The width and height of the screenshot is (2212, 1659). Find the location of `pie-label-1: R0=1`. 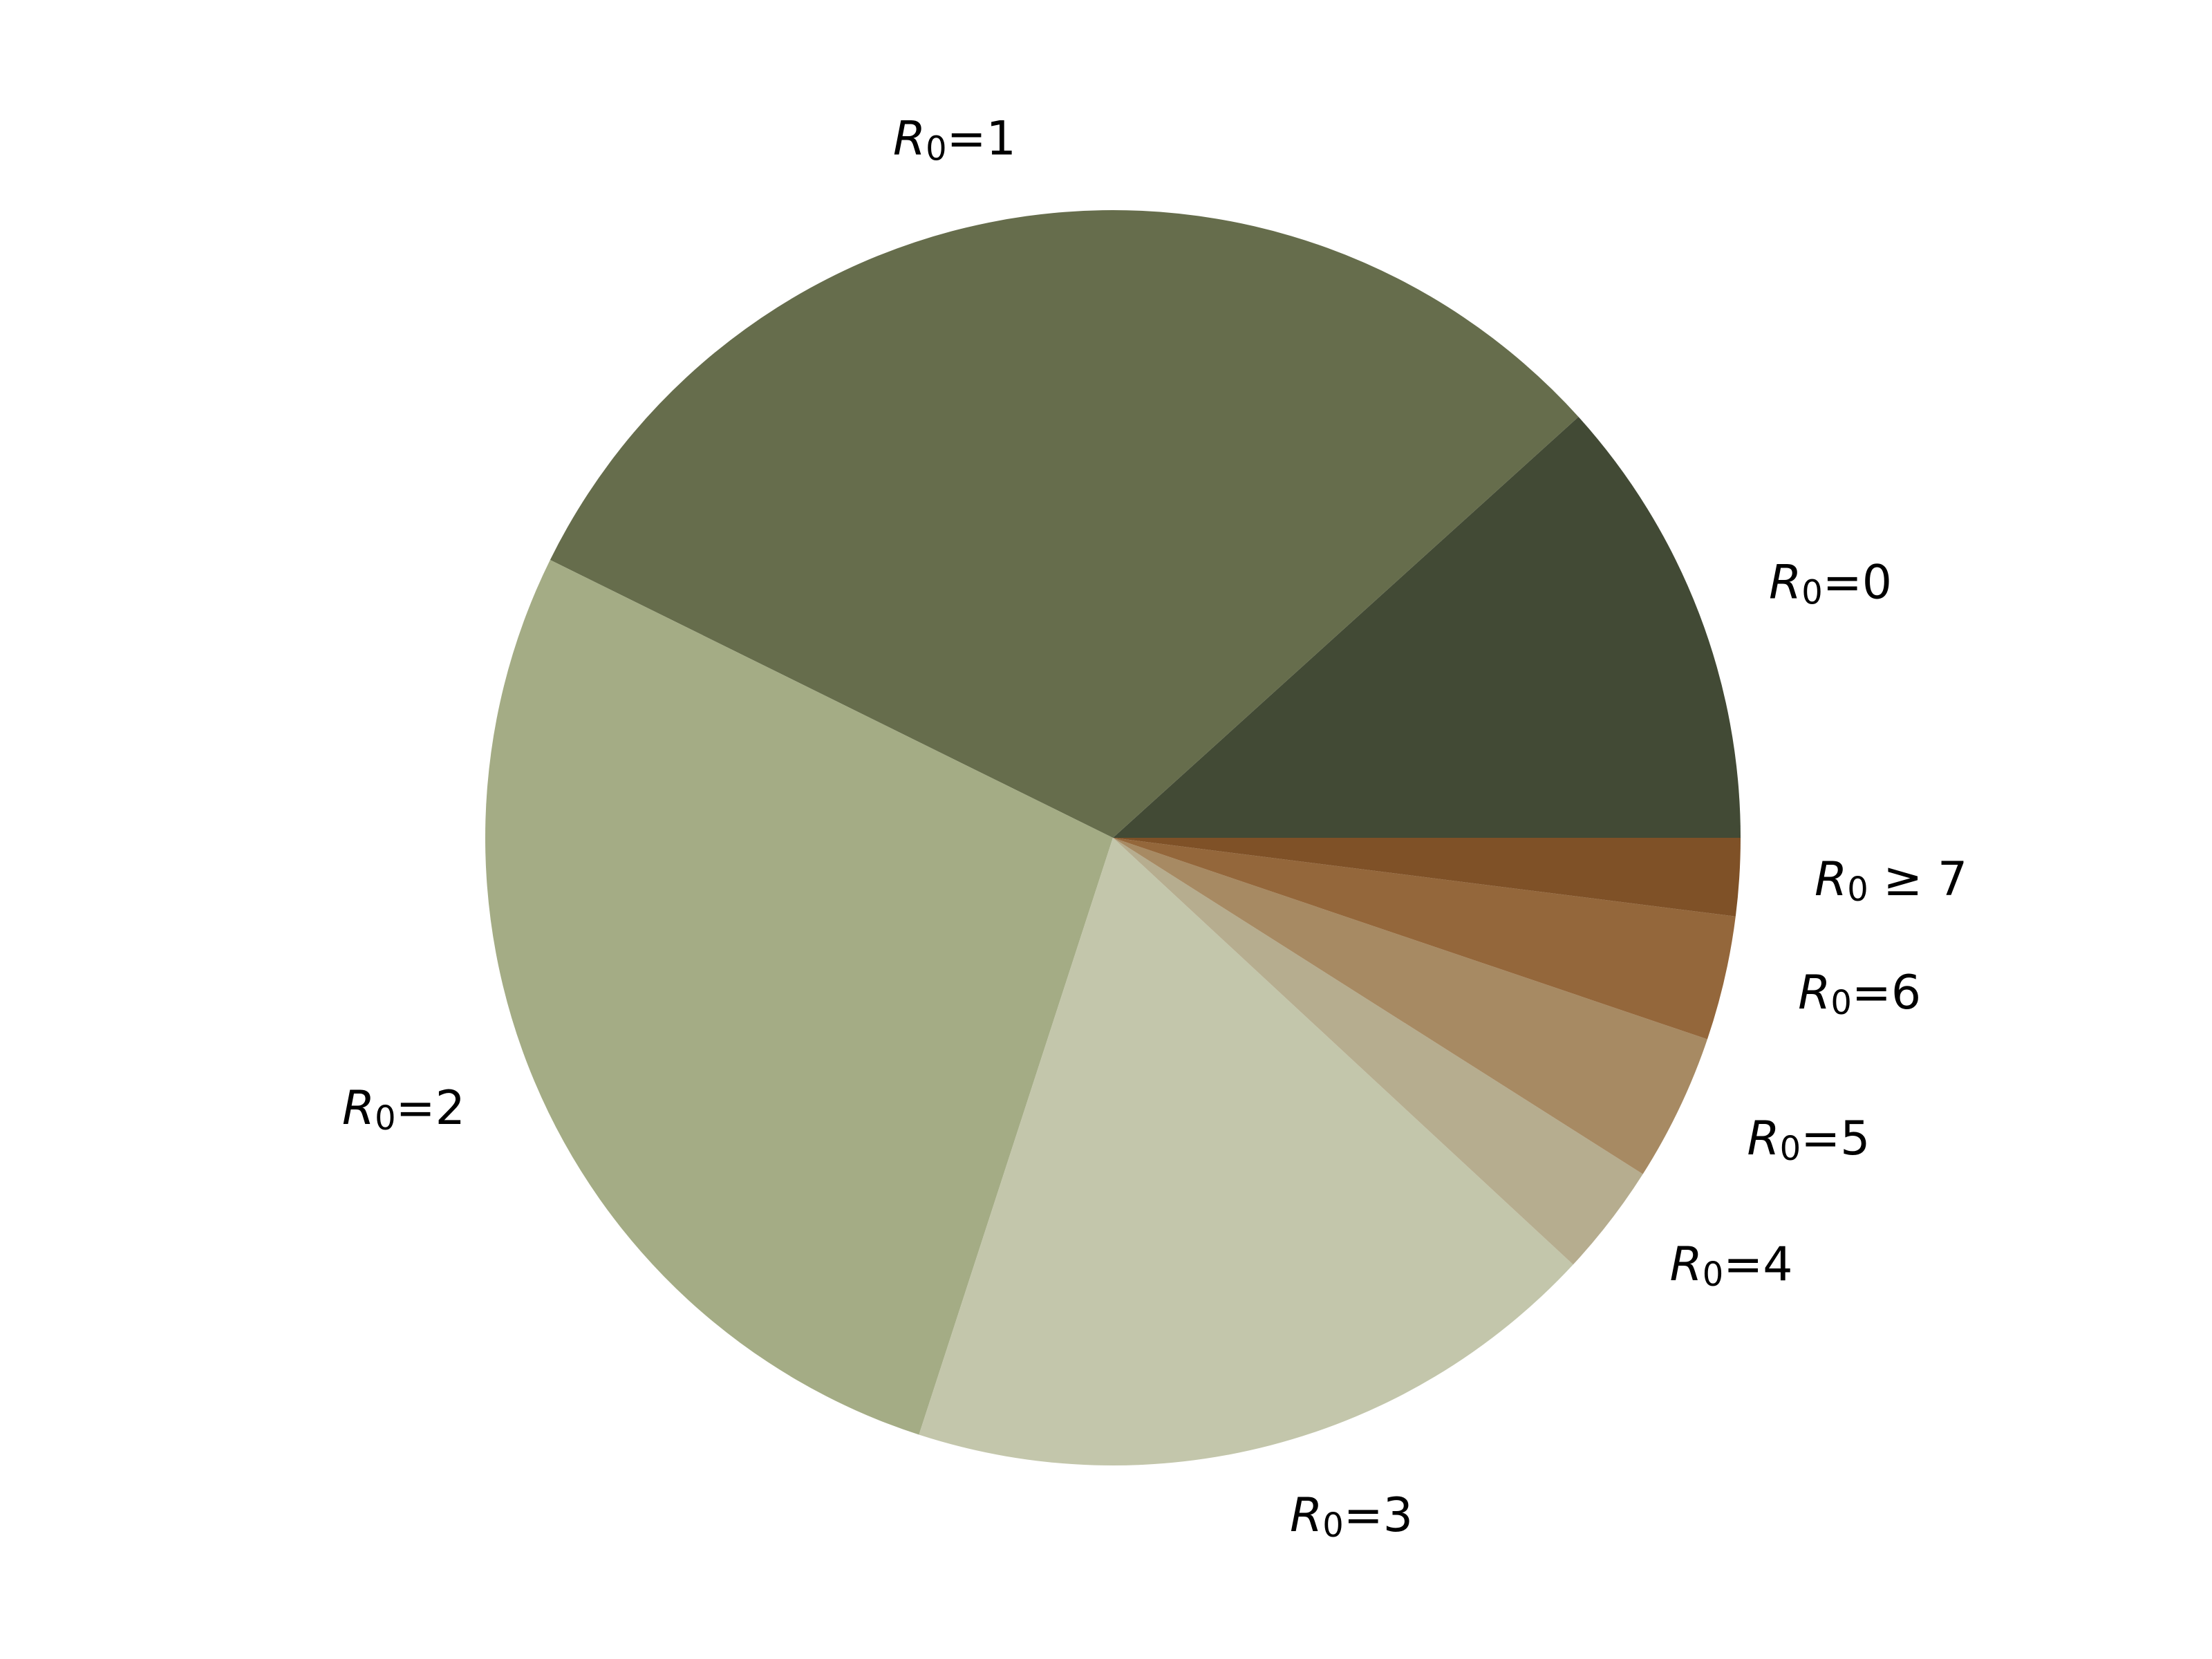

pie-label-1: R0=1 is located at coordinates (955, 139).